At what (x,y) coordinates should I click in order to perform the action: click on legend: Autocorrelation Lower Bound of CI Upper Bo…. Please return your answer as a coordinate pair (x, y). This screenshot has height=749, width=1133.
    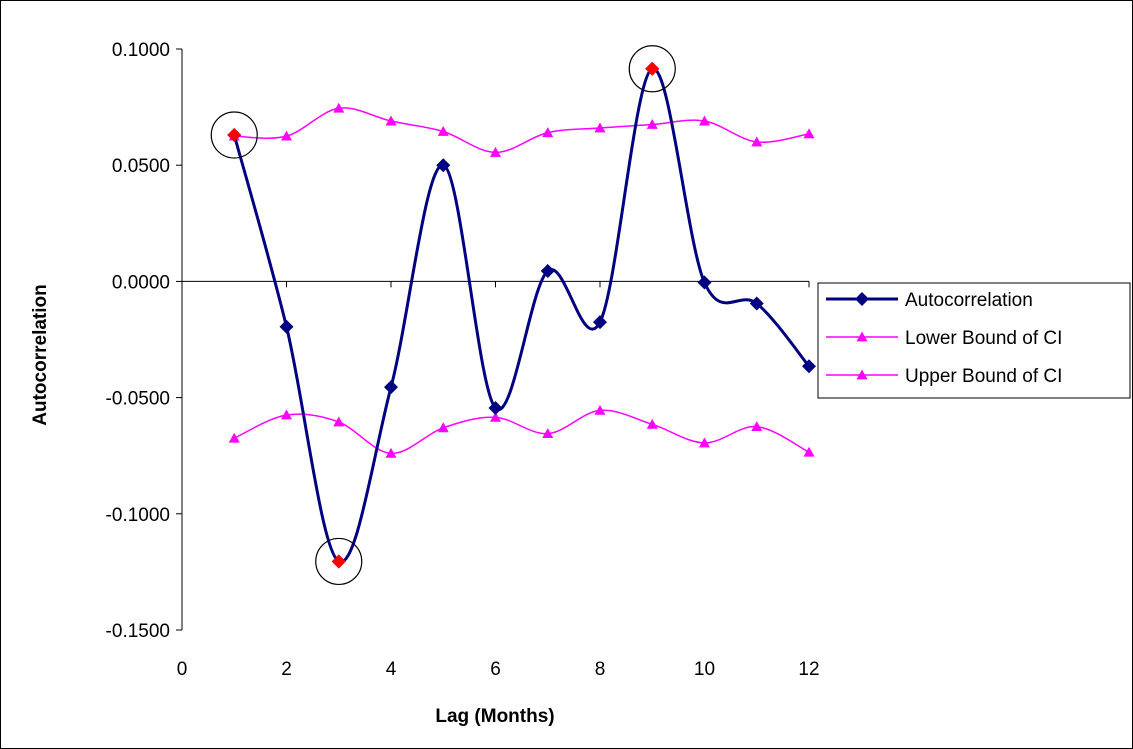
    Looking at the image, I should click on (974, 340).